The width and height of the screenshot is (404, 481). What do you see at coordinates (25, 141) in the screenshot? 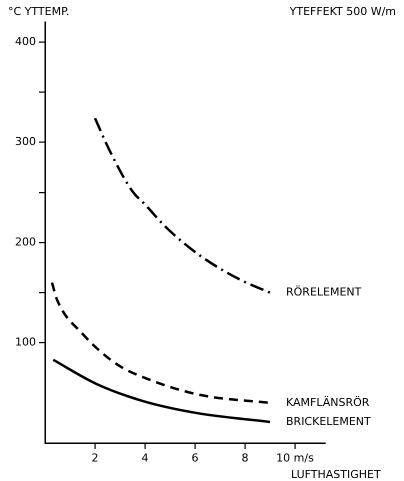
I see `y-tick-label: 300` at bounding box center [25, 141].